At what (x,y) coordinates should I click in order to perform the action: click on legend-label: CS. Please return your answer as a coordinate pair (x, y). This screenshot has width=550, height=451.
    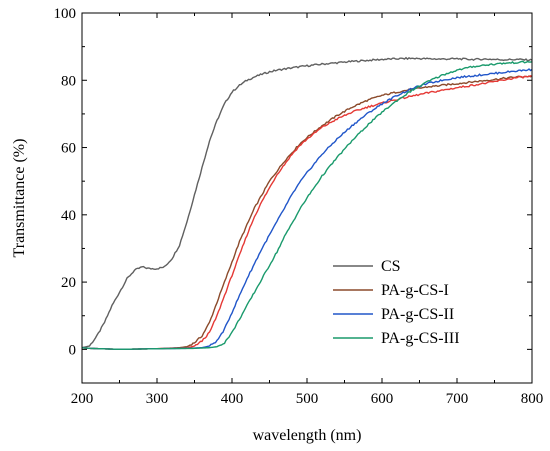
    Looking at the image, I should click on (391, 266).